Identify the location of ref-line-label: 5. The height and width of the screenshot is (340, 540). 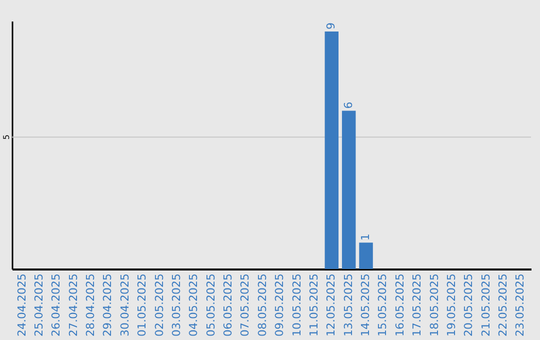
(6, 137).